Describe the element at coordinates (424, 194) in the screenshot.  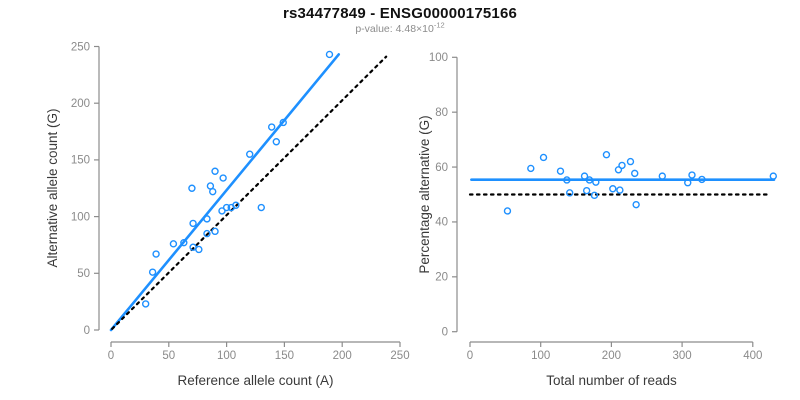
I see `y-axis-title: Percentage alternative (G)` at that location.